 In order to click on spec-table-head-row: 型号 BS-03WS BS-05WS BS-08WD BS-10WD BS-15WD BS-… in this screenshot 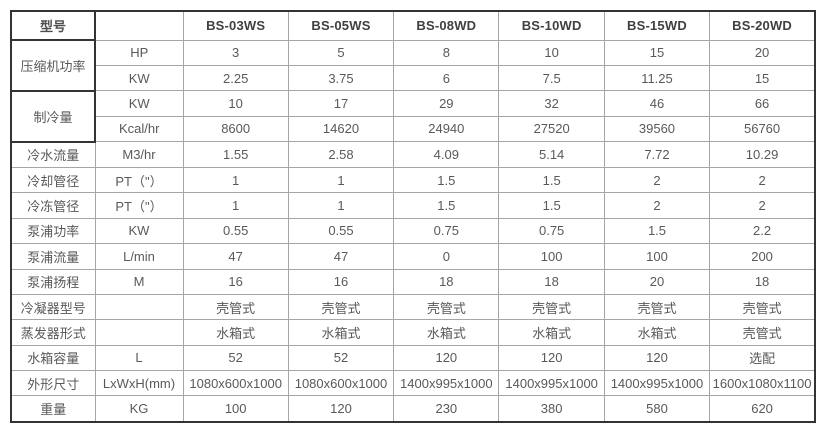, I will do `click(413, 25)`.